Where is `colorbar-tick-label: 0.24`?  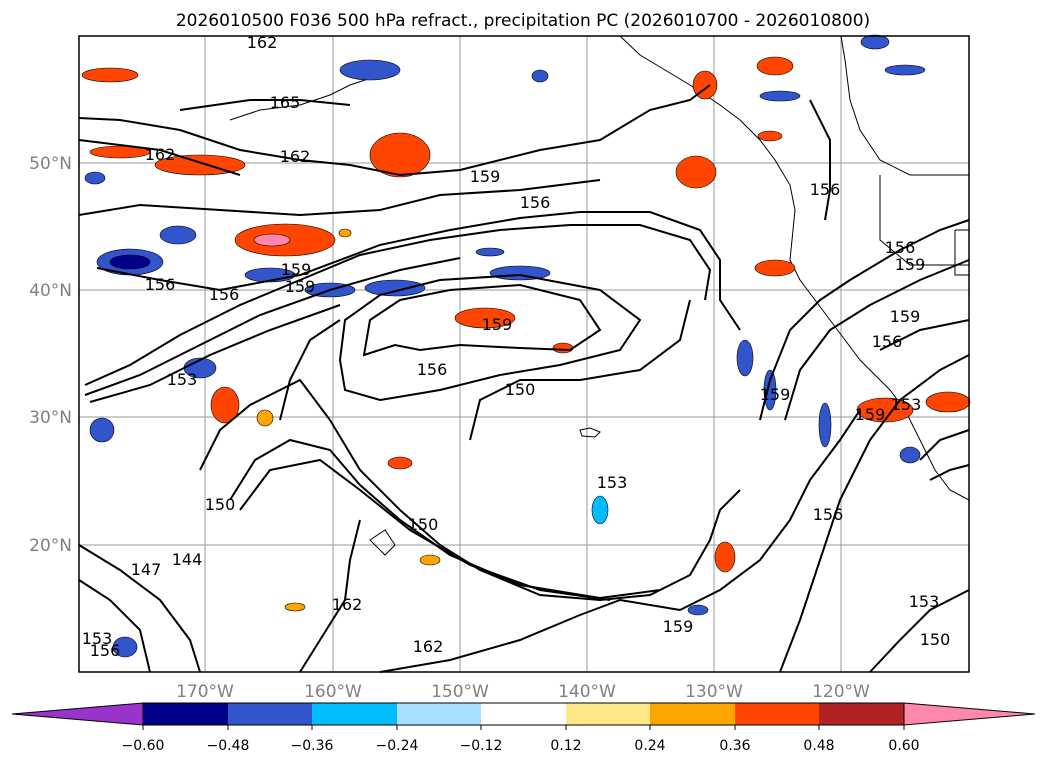
colorbar-tick-label: 0.24 is located at coordinates (649, 746).